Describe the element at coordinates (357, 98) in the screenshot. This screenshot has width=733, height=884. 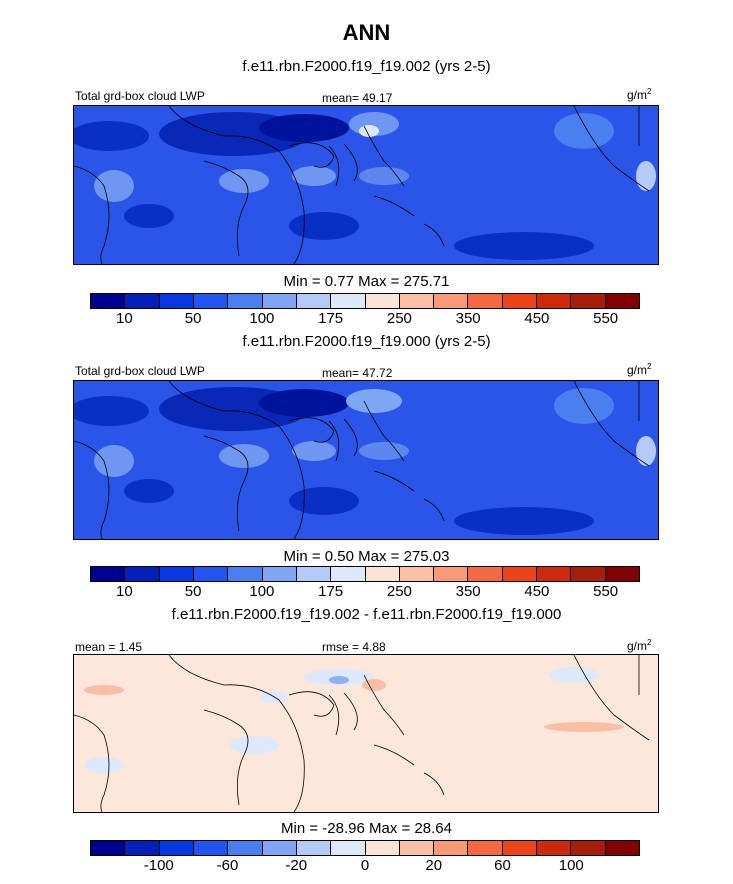
I see `panel-1-mean-label: mean= 49.17` at that location.